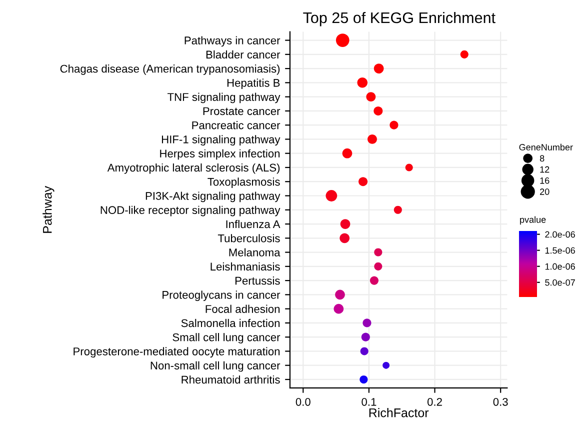 Image resolution: width=587 pixels, height=424 pixels. I want to click on y-tick-label: Pertussis, so click(257, 280).